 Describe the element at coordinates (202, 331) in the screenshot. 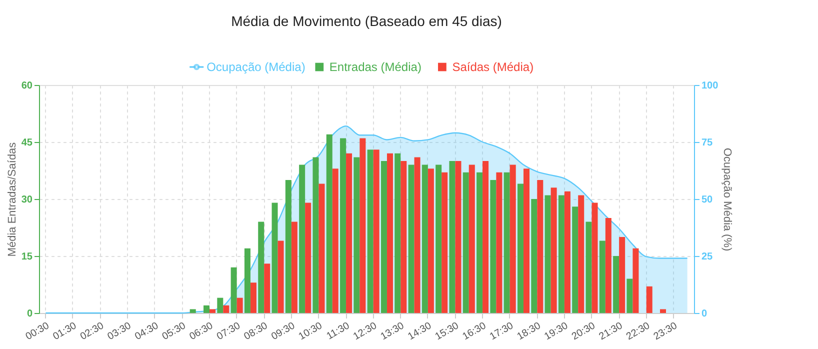

I see `x-tick-label: 06:30` at that location.